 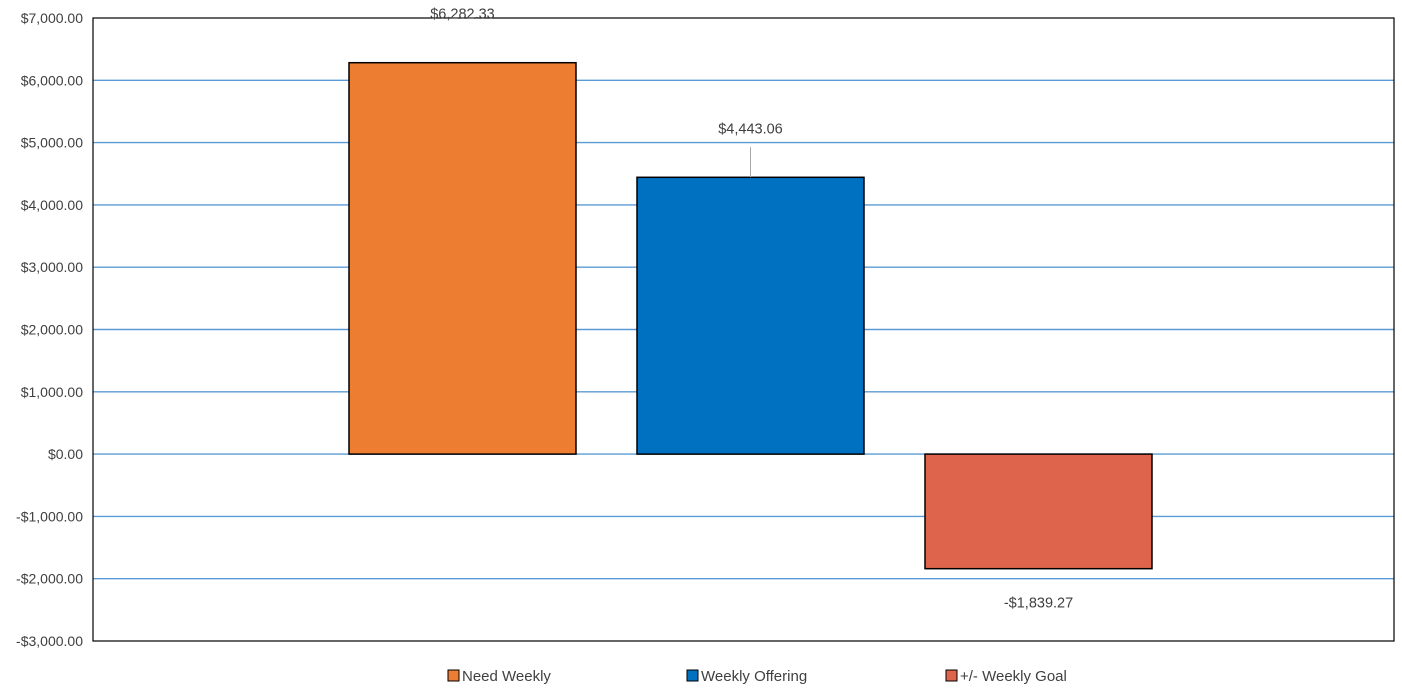 I want to click on data-label: $6,282.33, so click(x=462, y=15).